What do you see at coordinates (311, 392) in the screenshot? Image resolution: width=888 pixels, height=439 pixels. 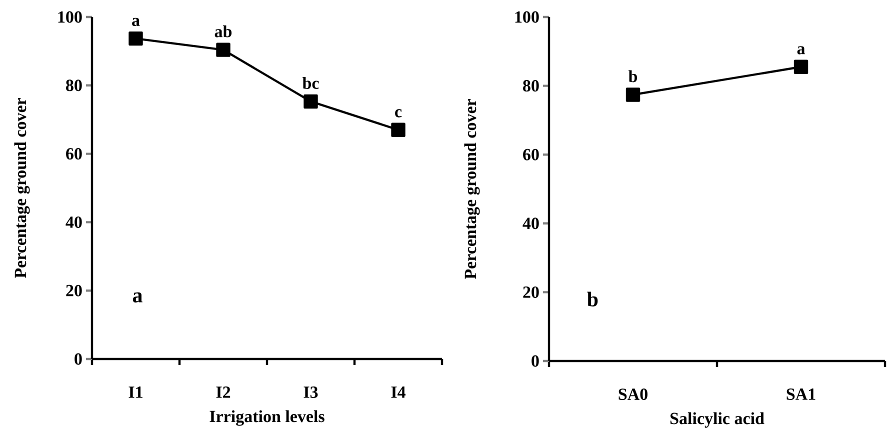 I see `x-tick-label: I3` at bounding box center [311, 392].